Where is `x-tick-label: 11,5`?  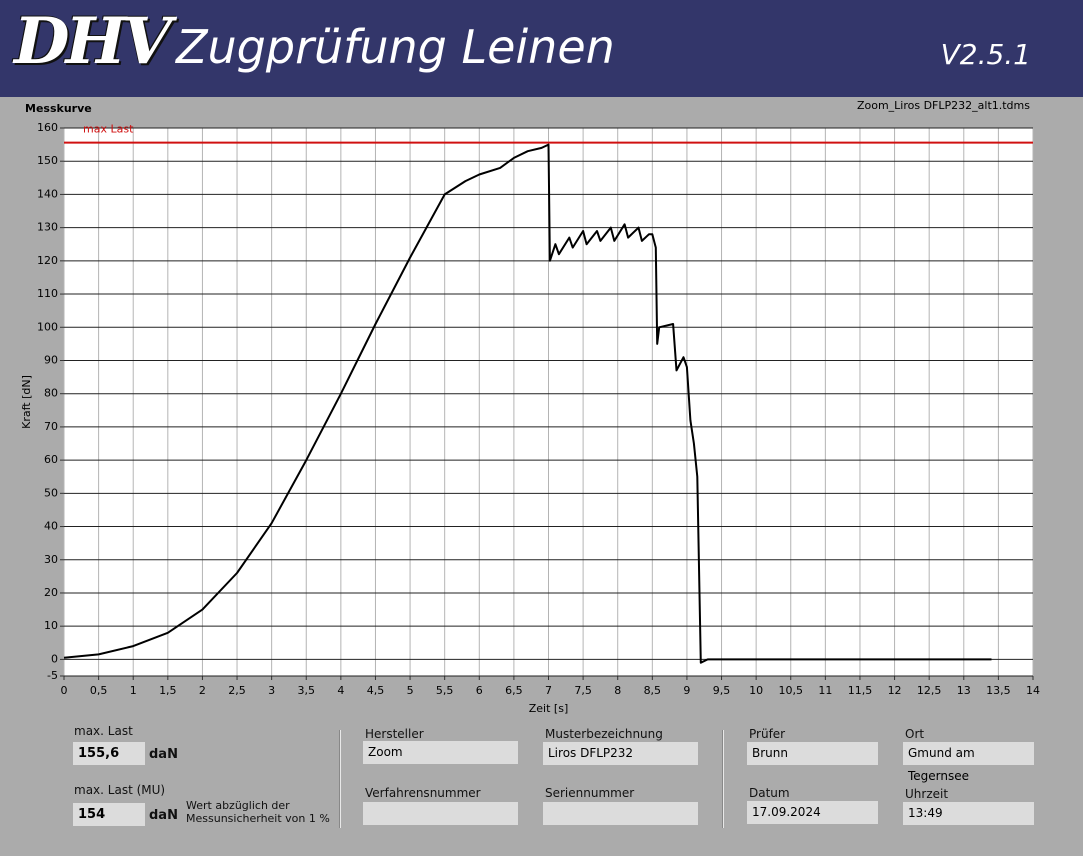
x-tick-label: 11,5 is located at coordinates (860, 690).